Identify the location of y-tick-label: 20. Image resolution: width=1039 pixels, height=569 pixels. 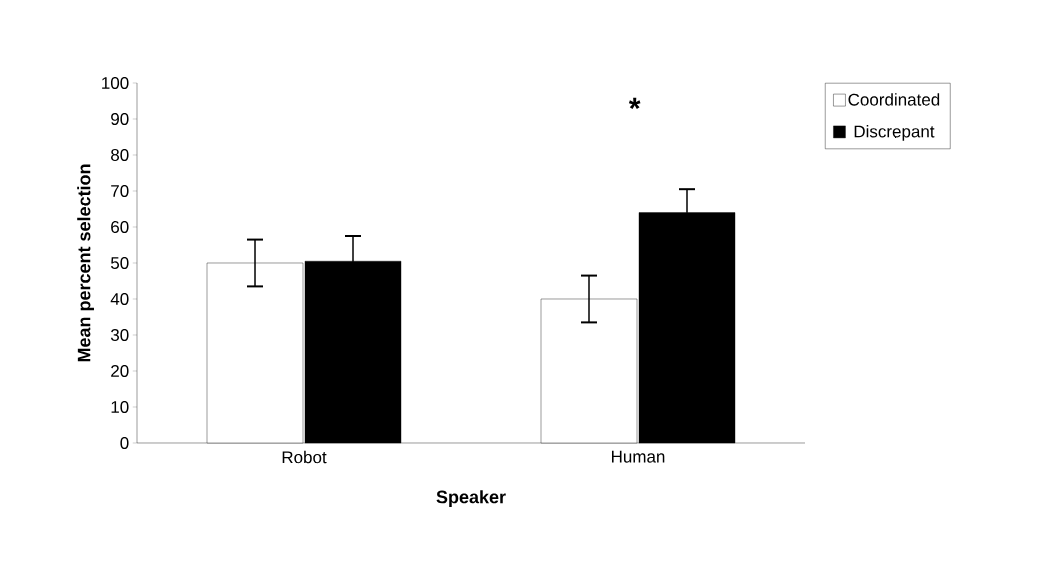
(120, 371).